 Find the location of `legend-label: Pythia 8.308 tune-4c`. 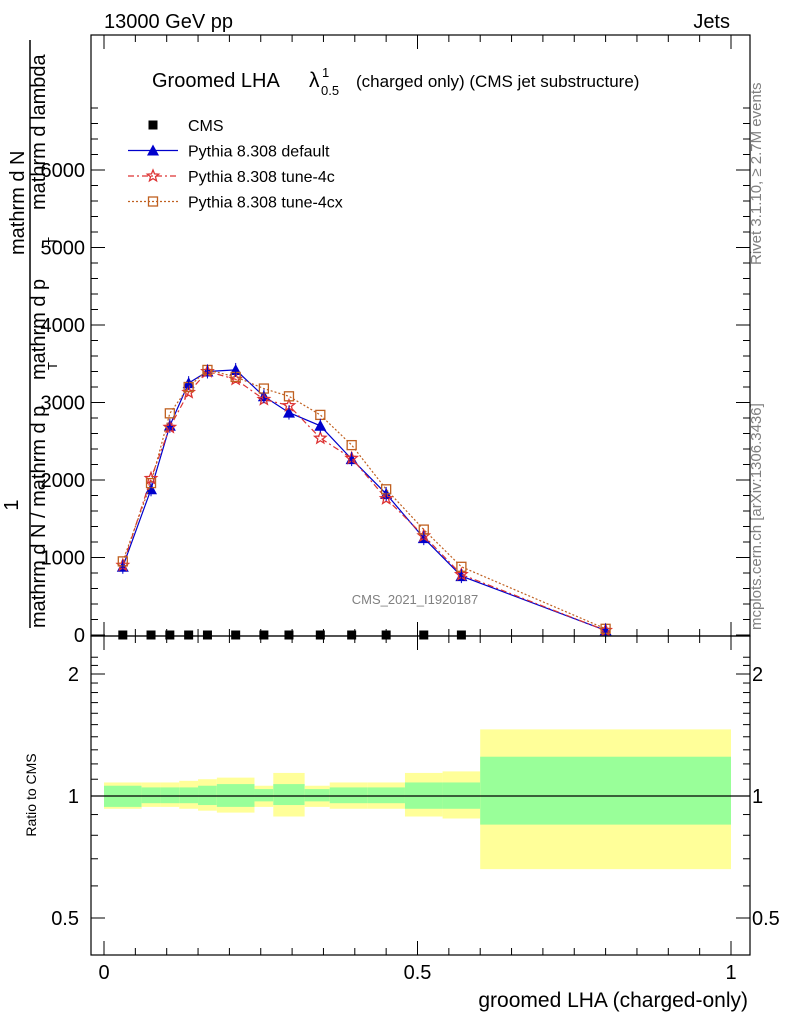

legend-label: Pythia 8.308 tune-4c is located at coordinates (261, 177).